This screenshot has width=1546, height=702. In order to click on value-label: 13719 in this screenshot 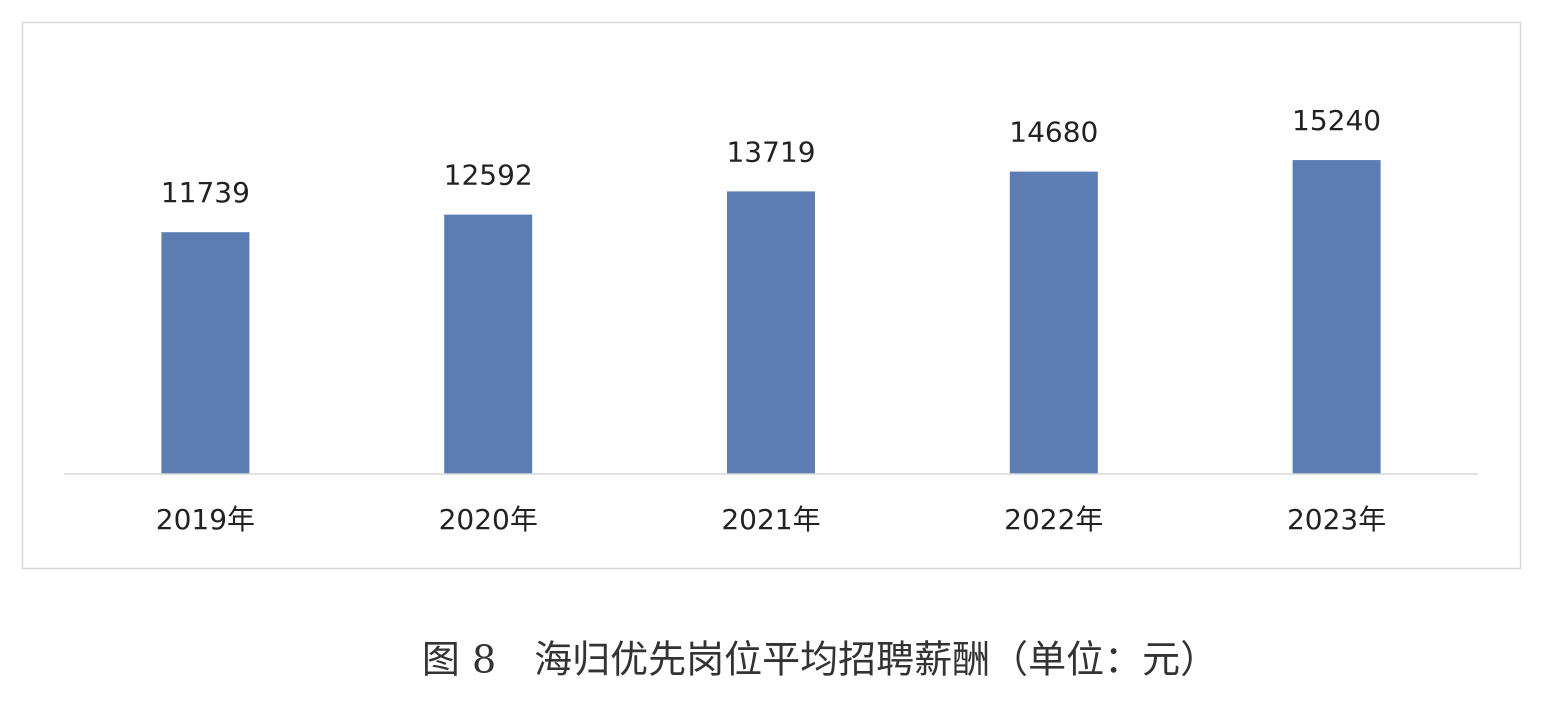, I will do `click(770, 151)`.